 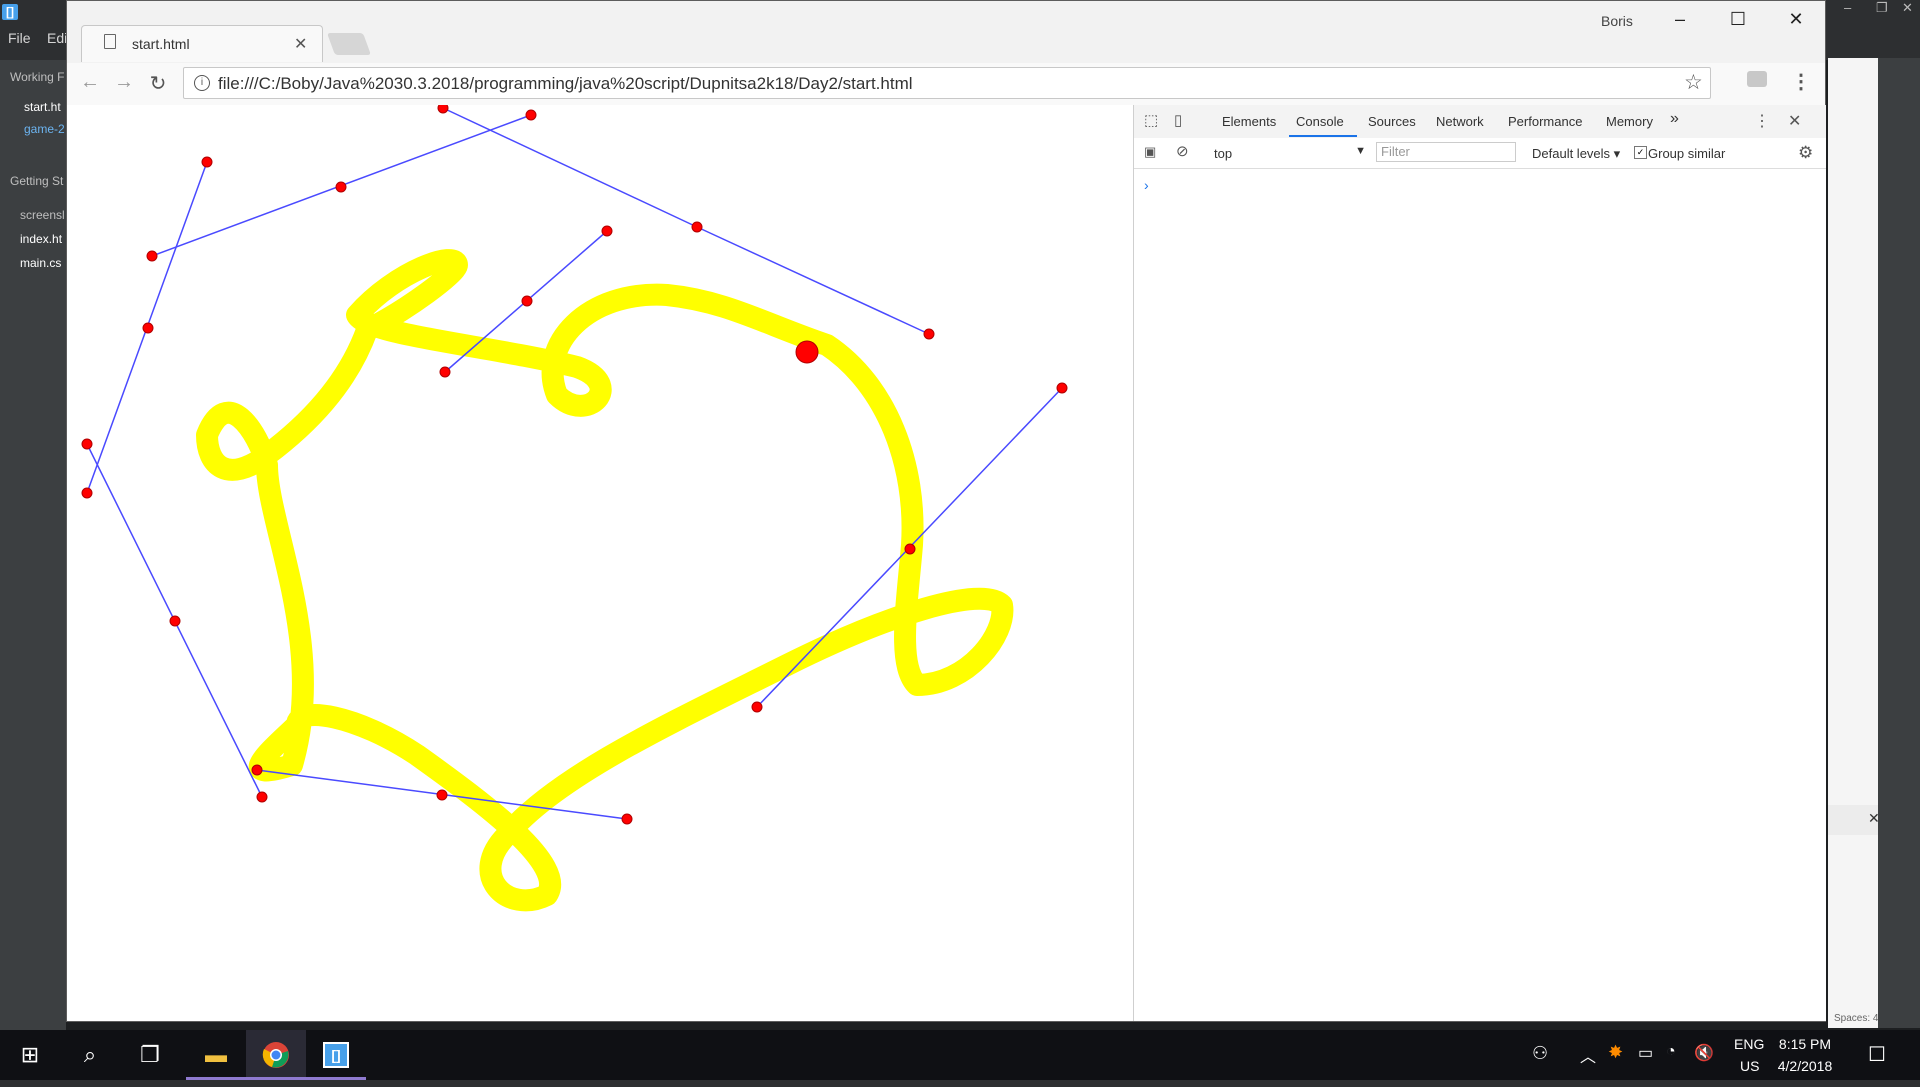 I want to click on page-icon, so click(x=110, y=41).